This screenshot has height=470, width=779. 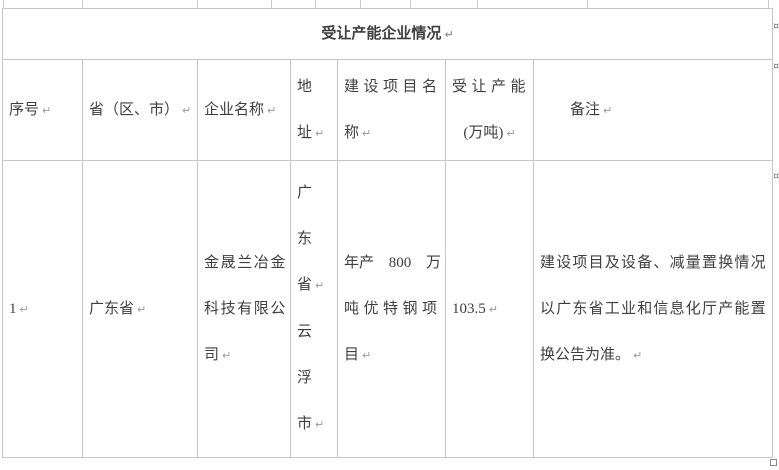 What do you see at coordinates (246, 262) in the screenshot?
I see `cell-text-line: 金晟兰冶金` at bounding box center [246, 262].